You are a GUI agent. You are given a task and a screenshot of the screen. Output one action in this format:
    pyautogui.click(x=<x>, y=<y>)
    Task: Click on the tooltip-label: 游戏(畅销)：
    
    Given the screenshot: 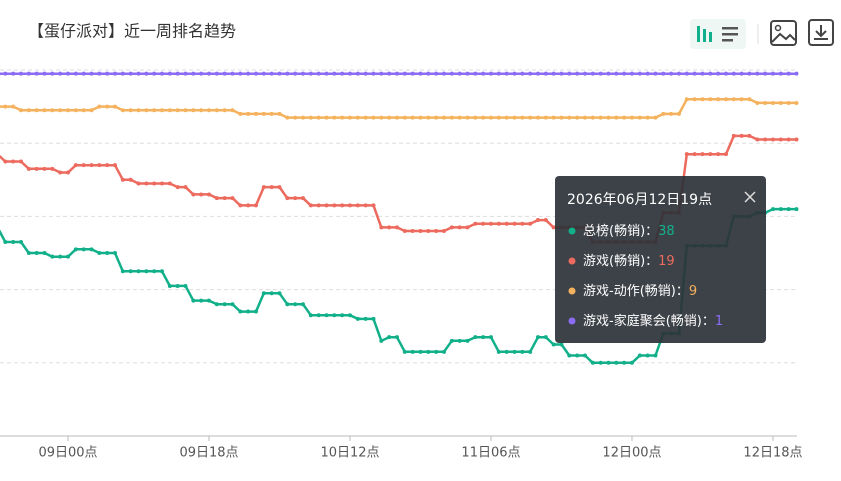 What is the action you would take?
    pyautogui.click(x=620, y=261)
    